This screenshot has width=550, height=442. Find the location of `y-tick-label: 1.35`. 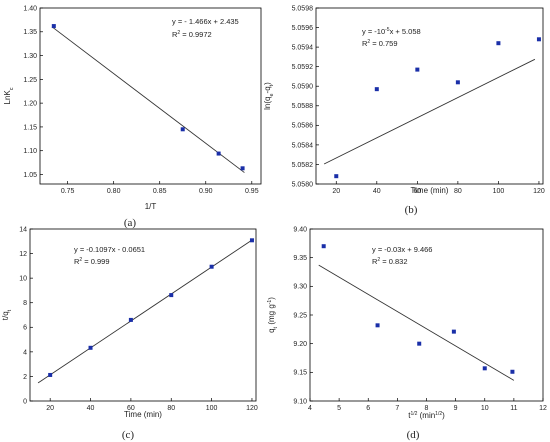

y-tick-label: 1.35 is located at coordinates (30, 32).